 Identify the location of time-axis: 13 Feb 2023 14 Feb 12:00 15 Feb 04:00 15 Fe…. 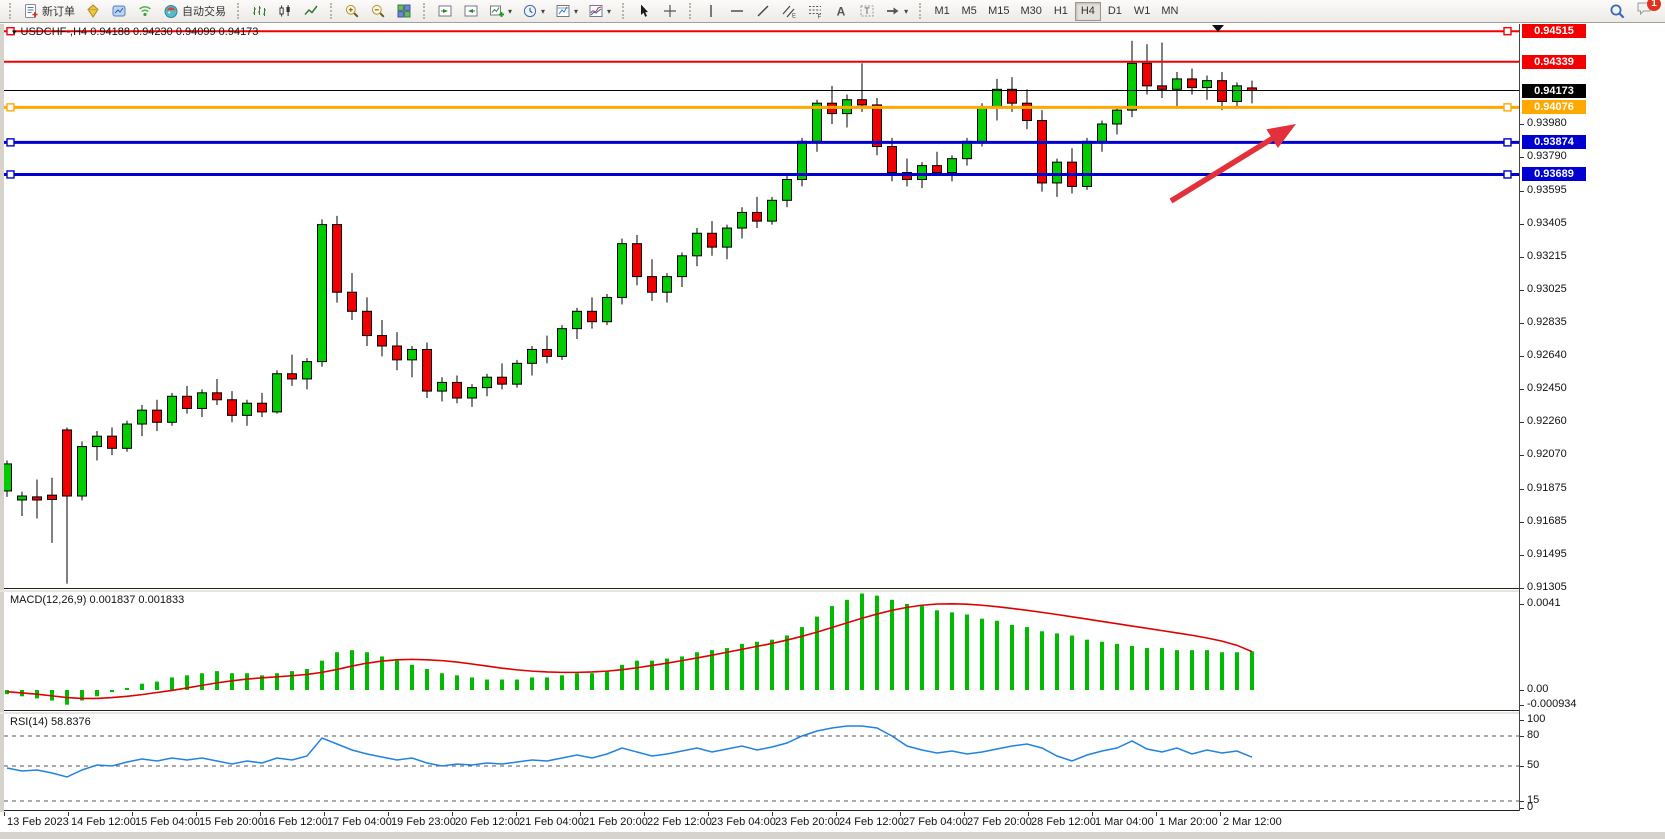
(832, 822).